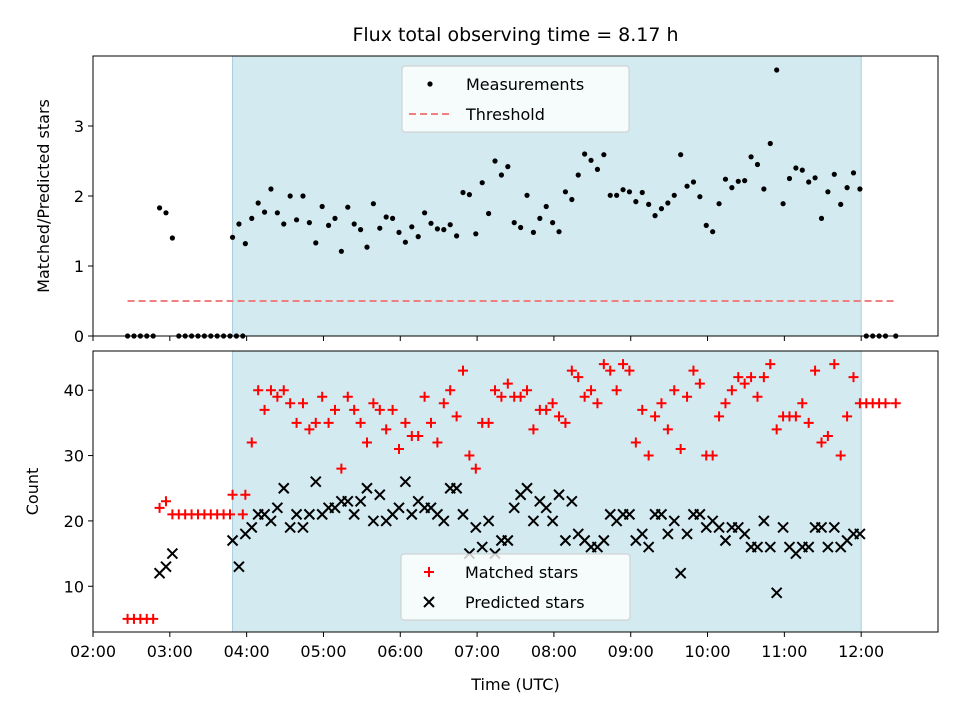  Describe the element at coordinates (74, 456) in the screenshot. I see `y-tick-label: 30` at that location.